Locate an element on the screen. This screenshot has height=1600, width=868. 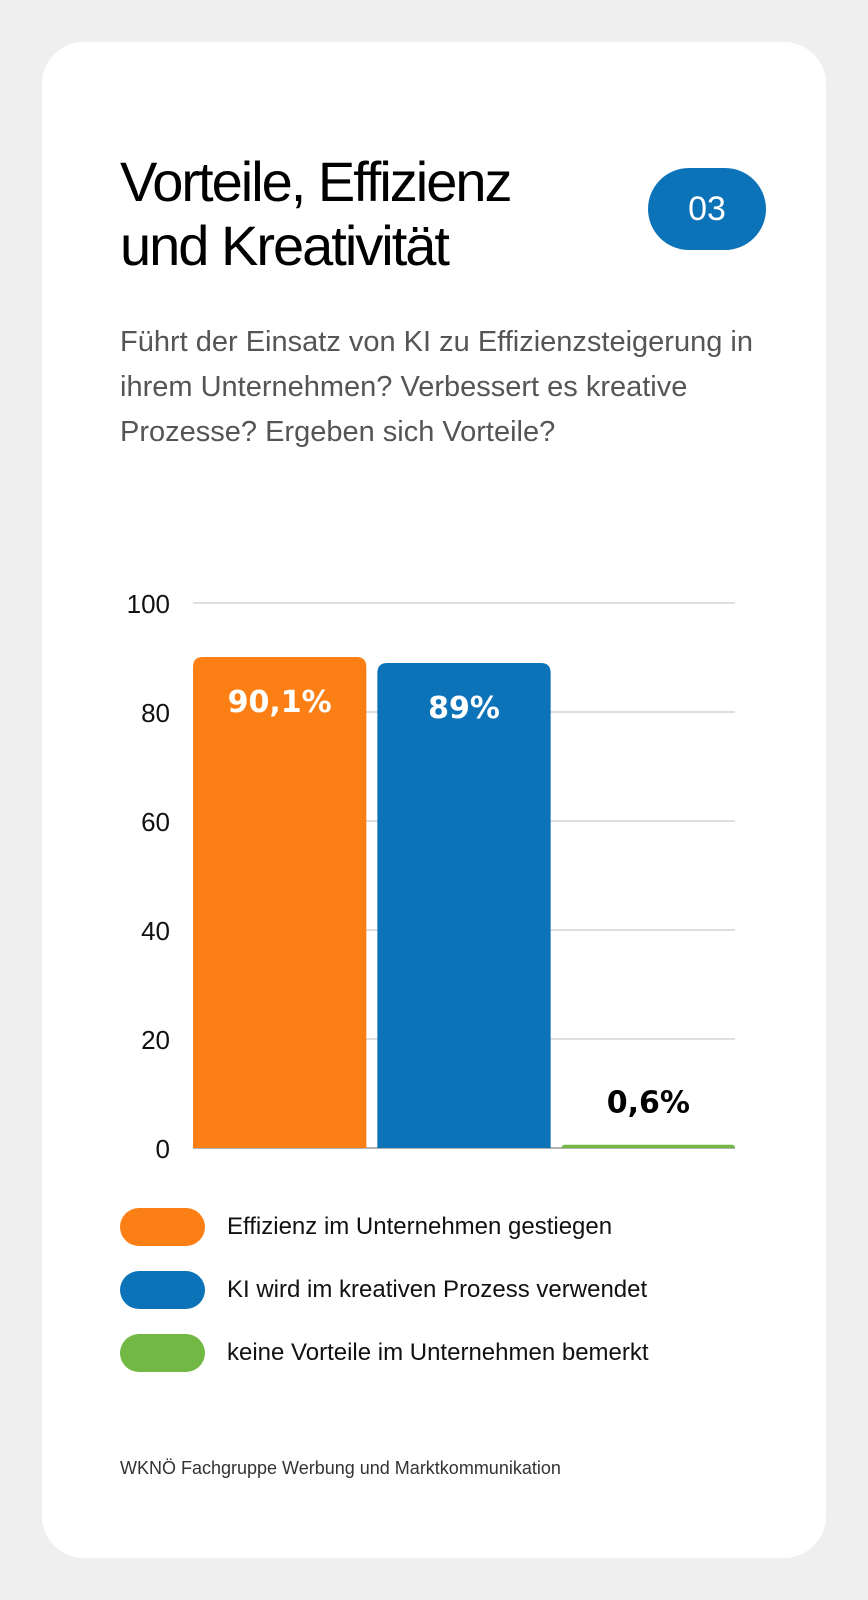
y-tick-label: 100 is located at coordinates (148, 604).